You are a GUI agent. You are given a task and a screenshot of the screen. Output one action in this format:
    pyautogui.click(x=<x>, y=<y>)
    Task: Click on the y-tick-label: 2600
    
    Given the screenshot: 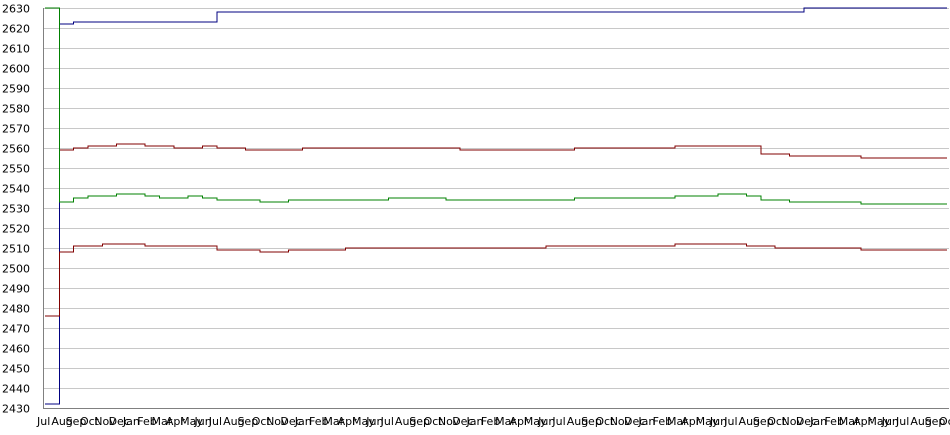 What is the action you would take?
    pyautogui.click(x=16, y=69)
    